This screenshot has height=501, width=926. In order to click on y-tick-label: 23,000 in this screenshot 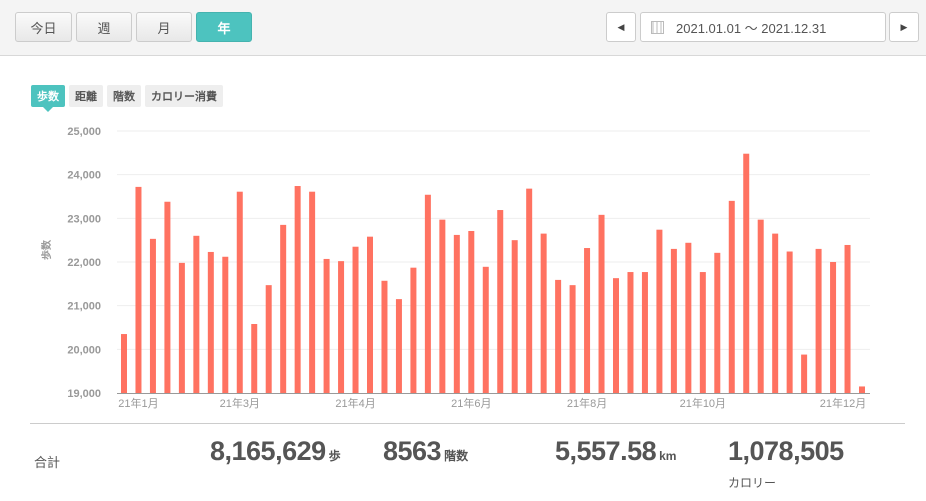, I will do `click(84, 219)`.